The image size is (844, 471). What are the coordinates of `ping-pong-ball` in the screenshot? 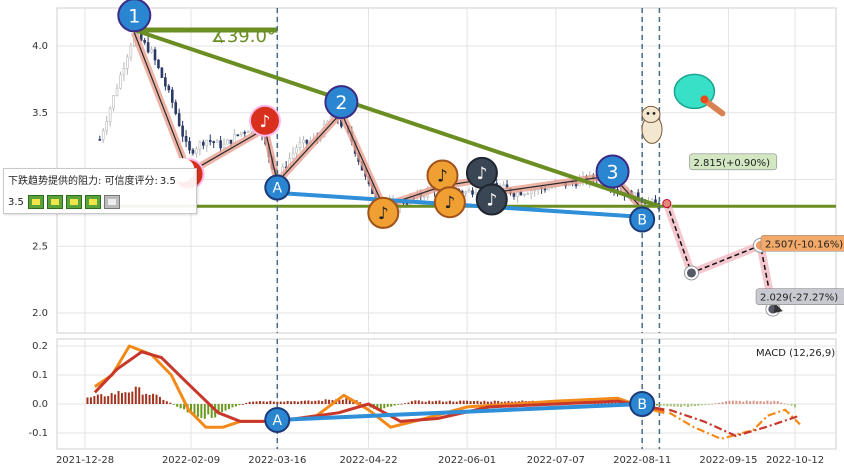 It's located at (704, 99).